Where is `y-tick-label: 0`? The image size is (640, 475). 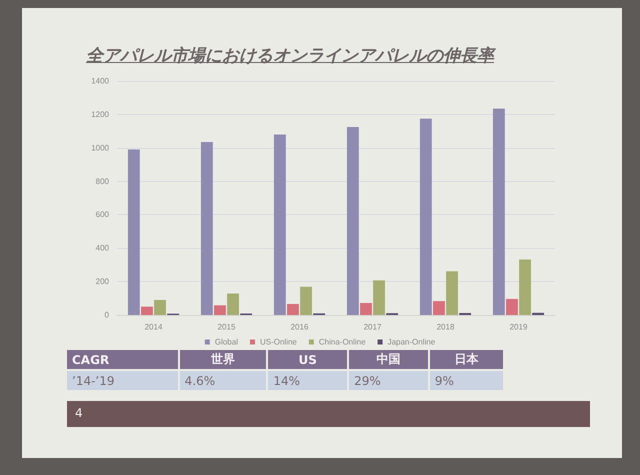 y-tick-label: 0 is located at coordinates (107, 315).